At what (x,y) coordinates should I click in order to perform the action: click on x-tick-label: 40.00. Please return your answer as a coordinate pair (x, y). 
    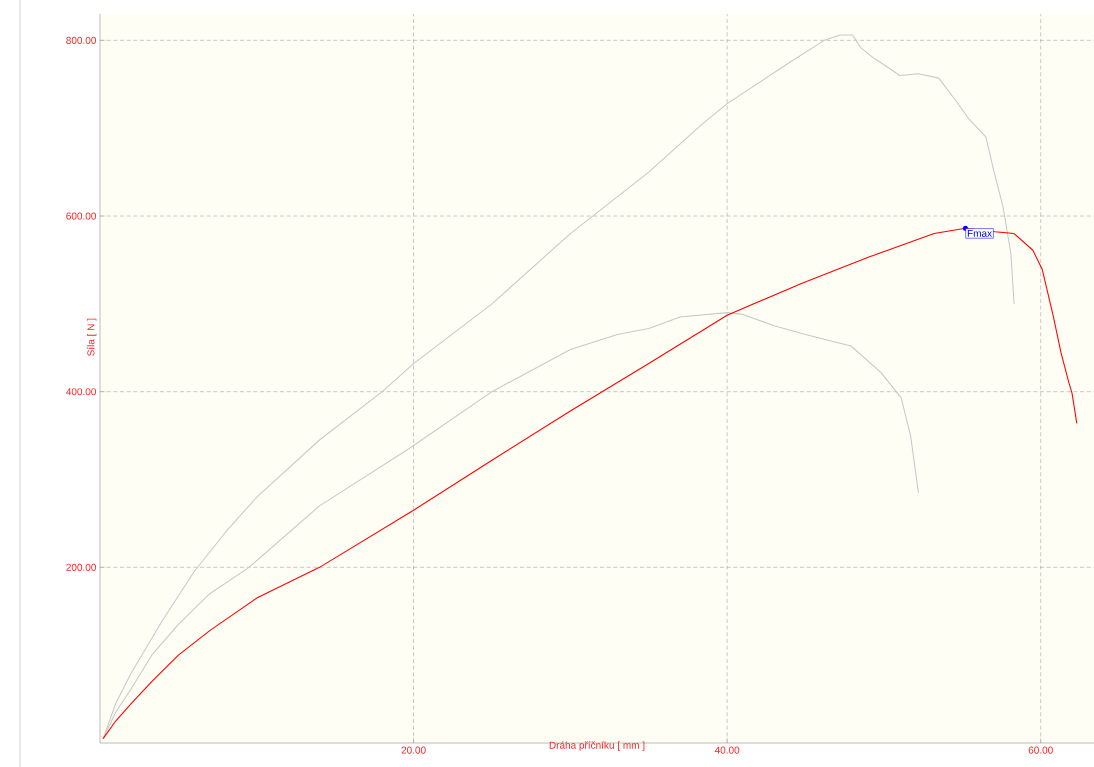
    Looking at the image, I should click on (727, 750).